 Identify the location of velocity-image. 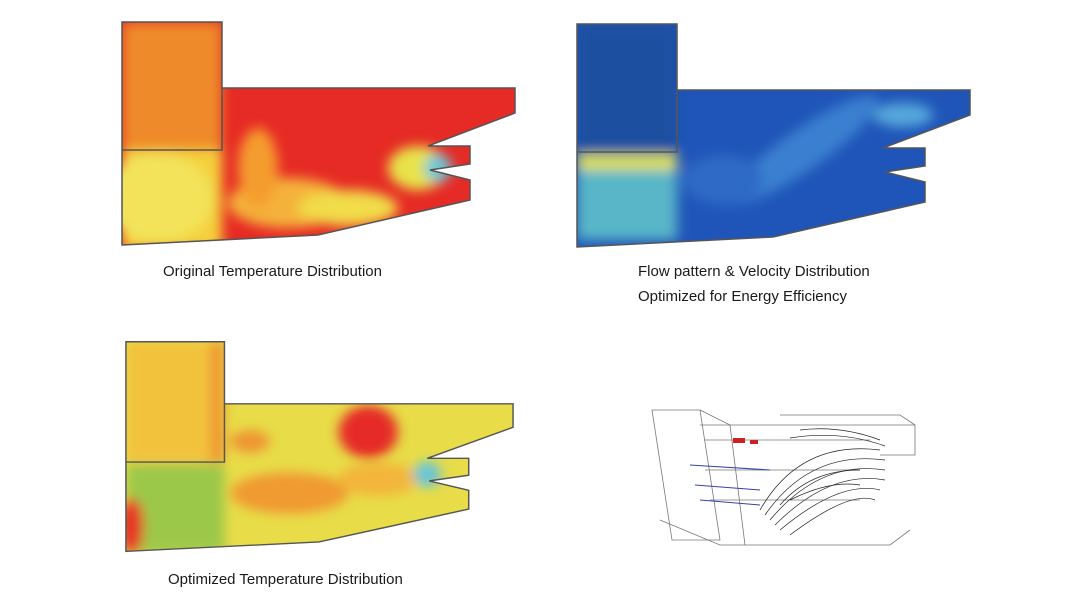
(773, 135).